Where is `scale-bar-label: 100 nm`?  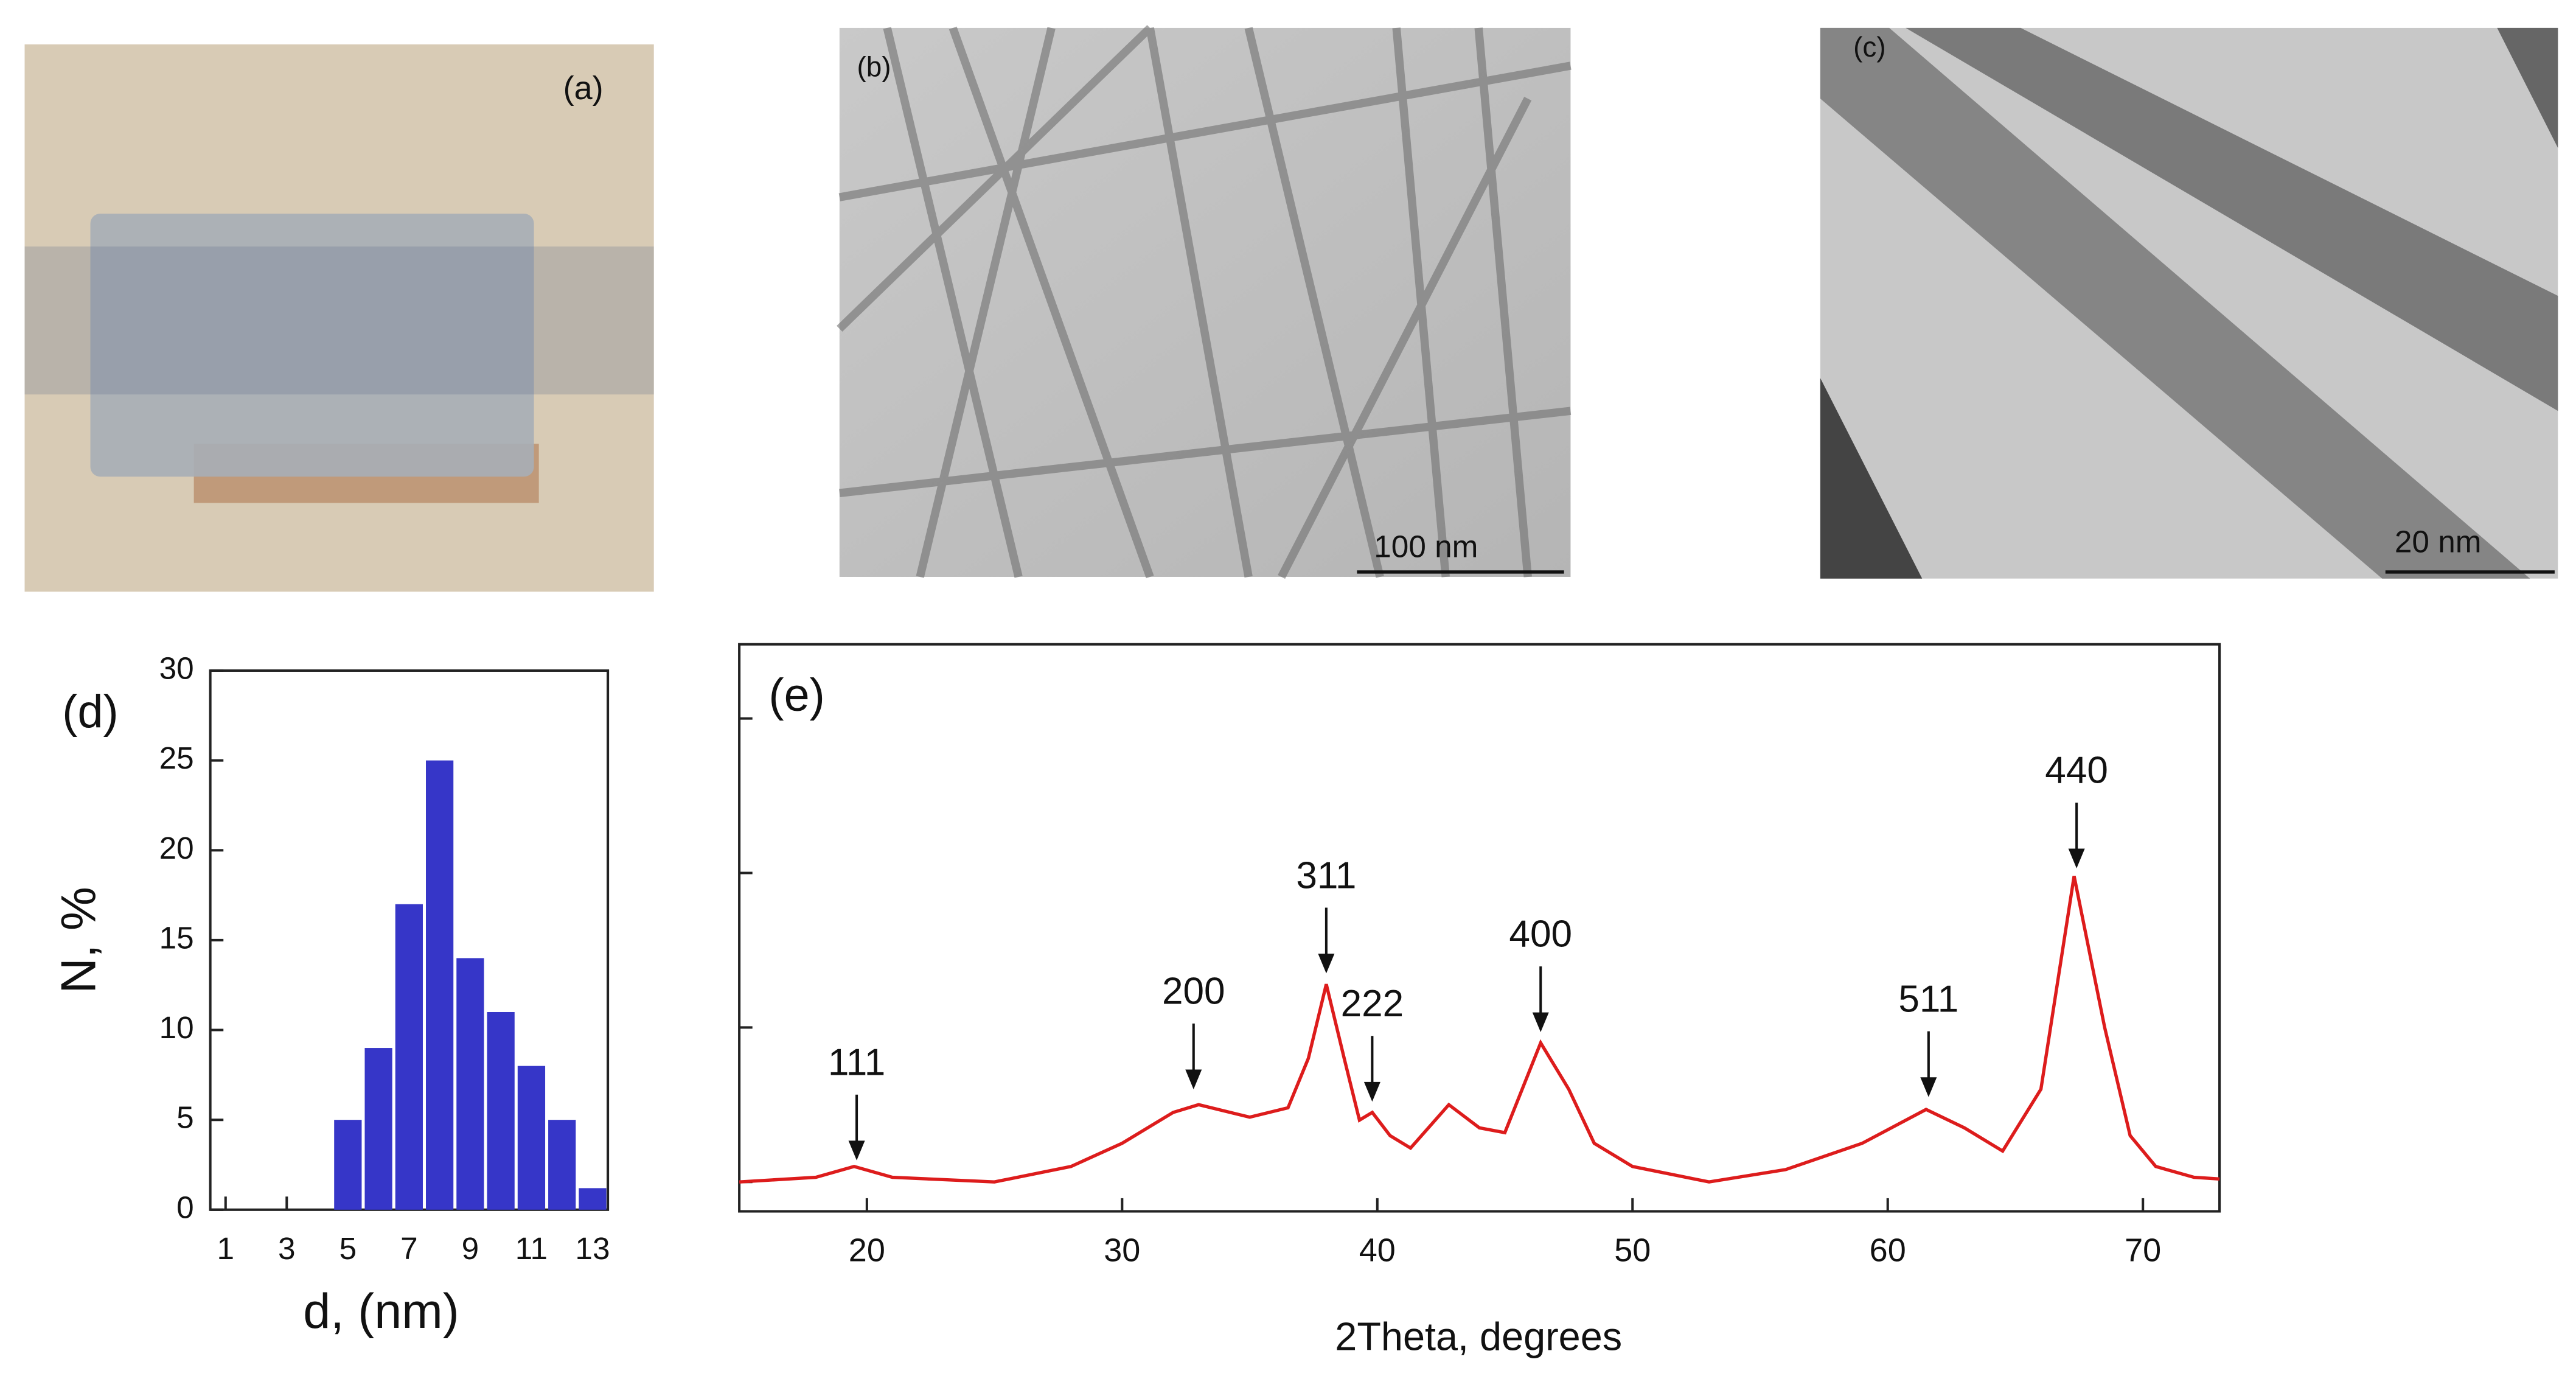
scale-bar-label: 100 nm is located at coordinates (1426, 546).